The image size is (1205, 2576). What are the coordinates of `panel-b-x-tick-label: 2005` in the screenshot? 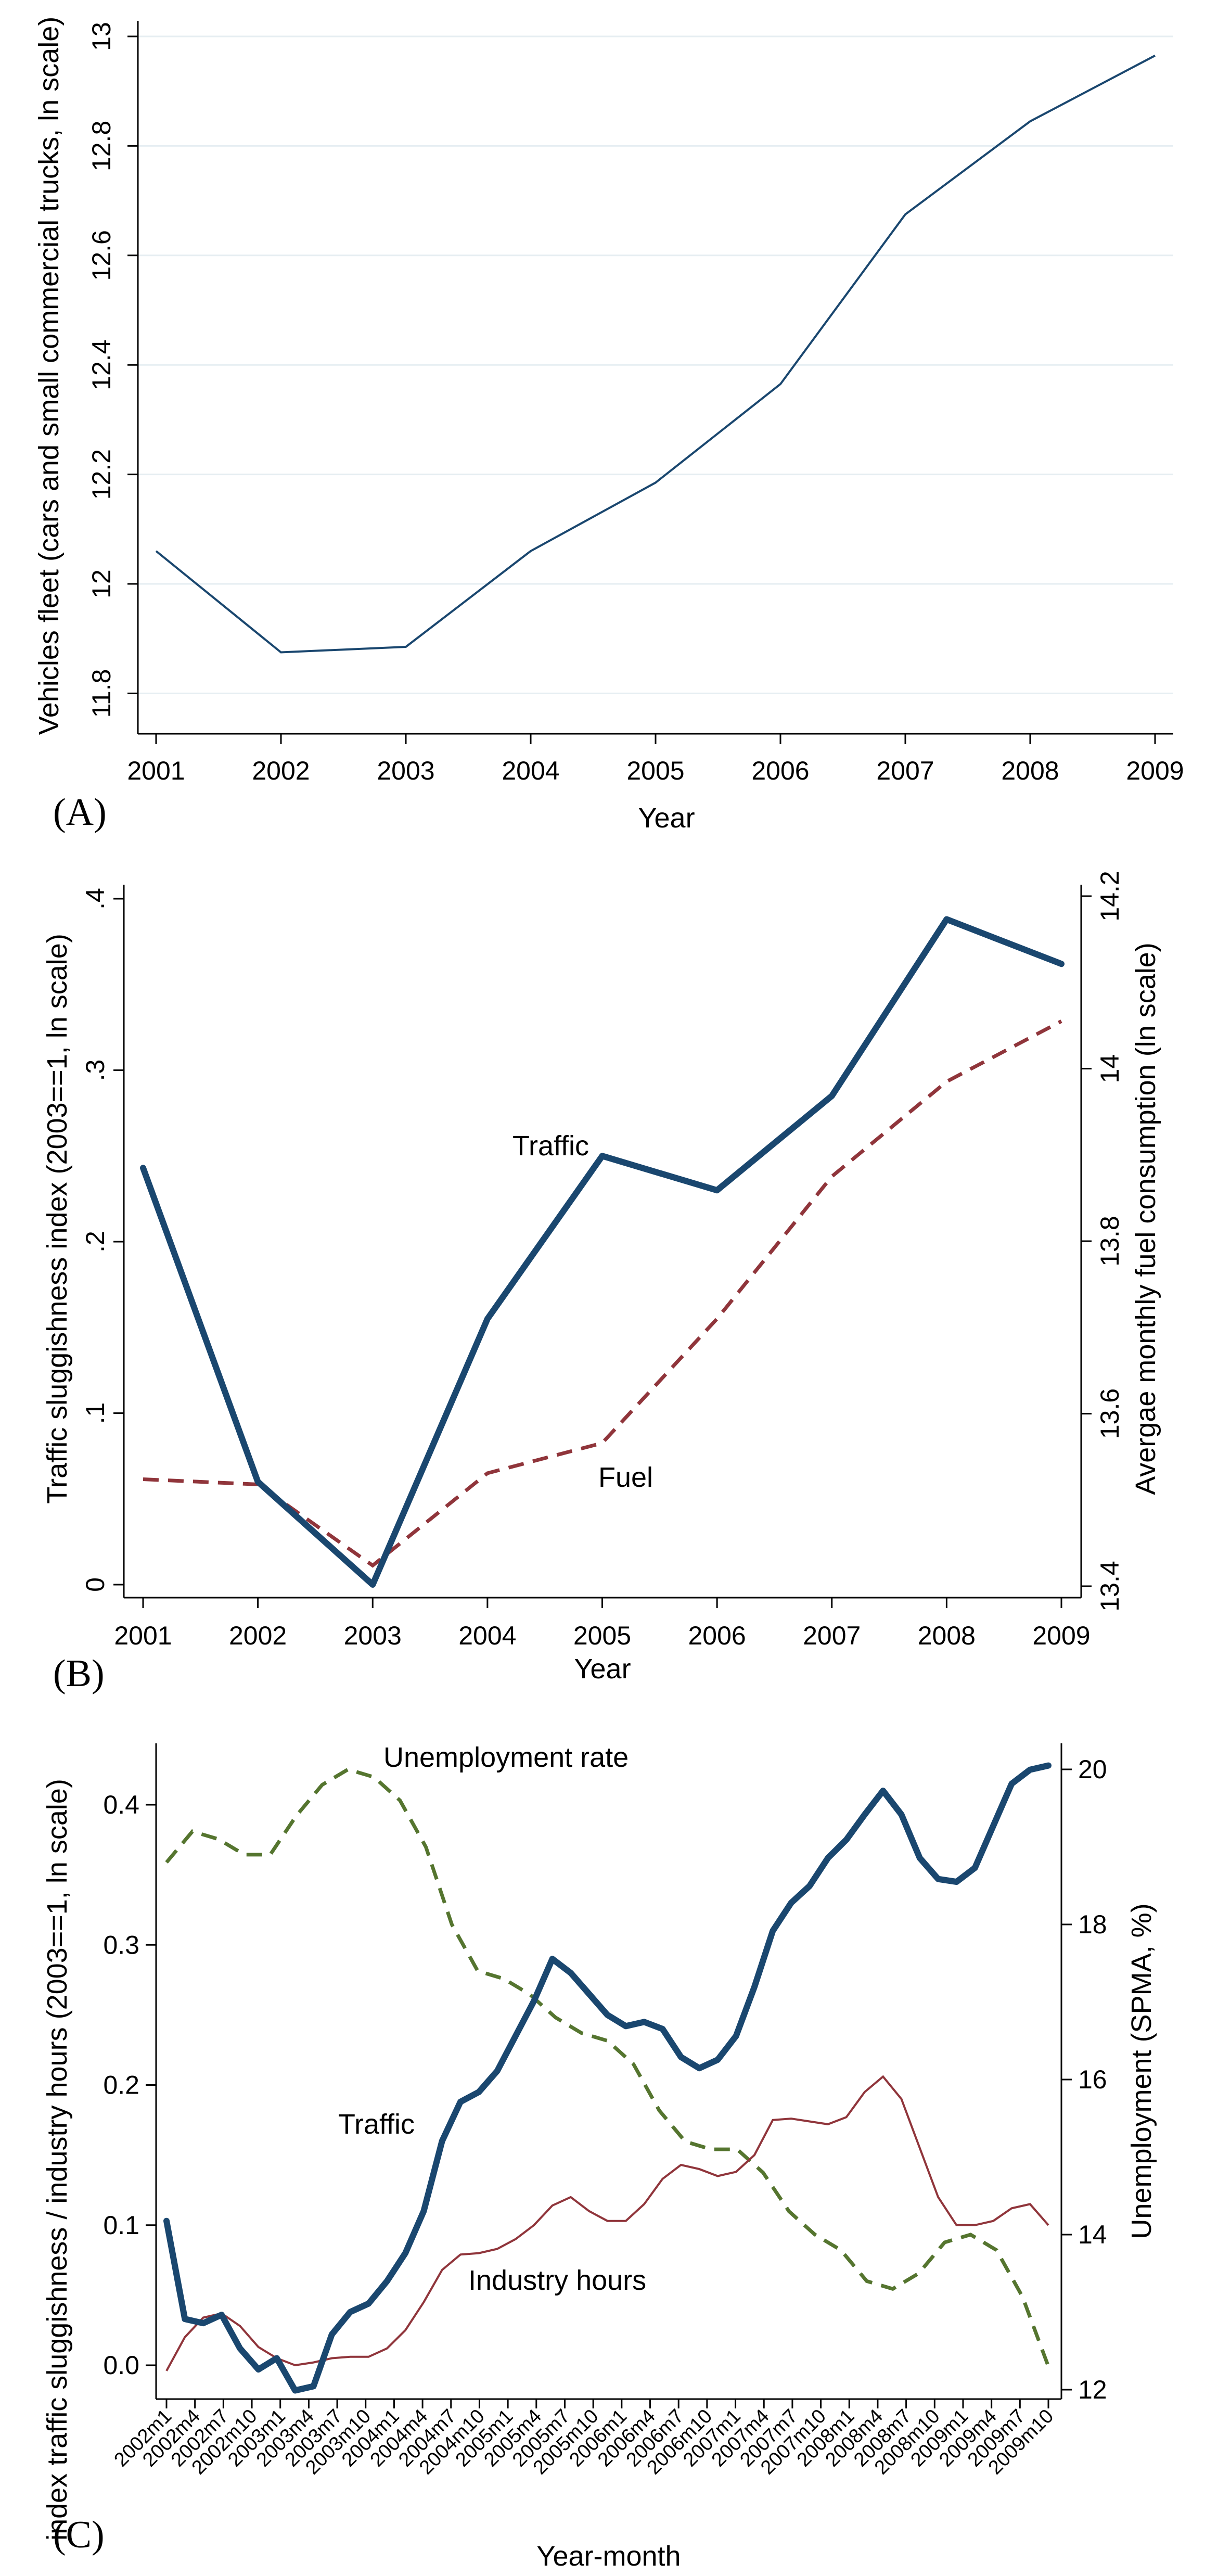 It's located at (602, 1635).